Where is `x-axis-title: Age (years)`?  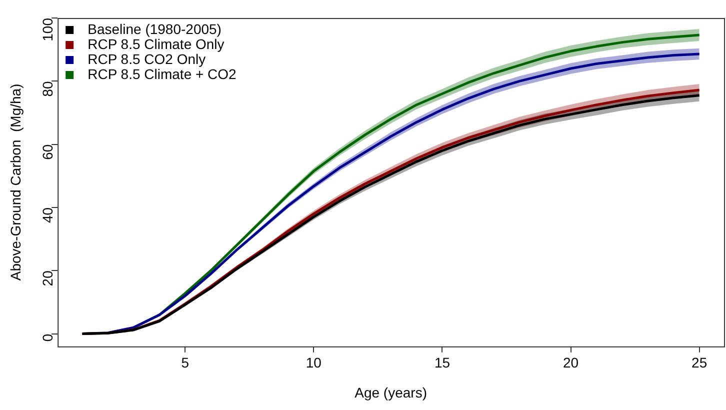
x-axis-title: Age (years) is located at coordinates (390, 392).